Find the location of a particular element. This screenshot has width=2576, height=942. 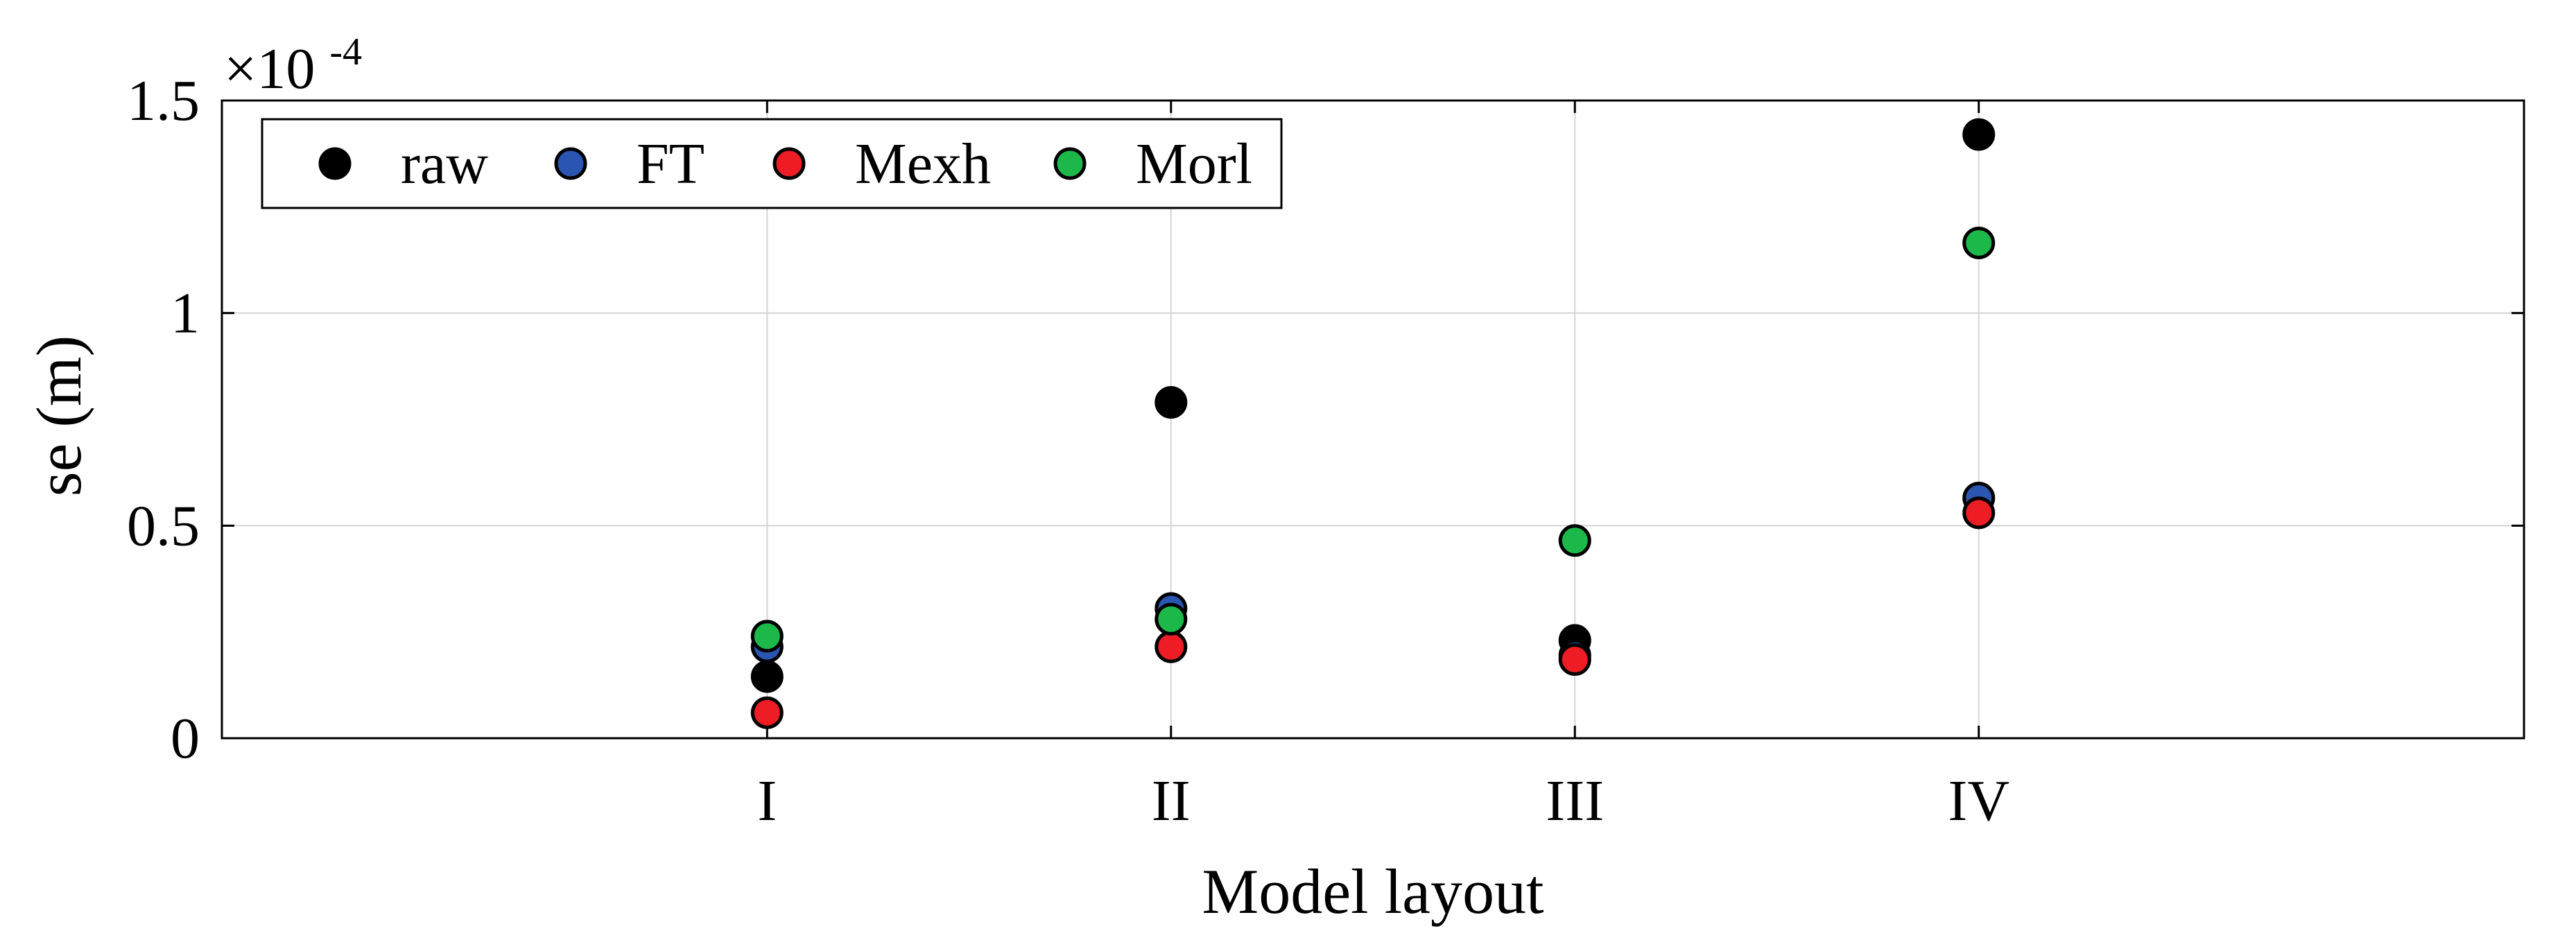

y-tick-label: 1 is located at coordinates (185, 313).